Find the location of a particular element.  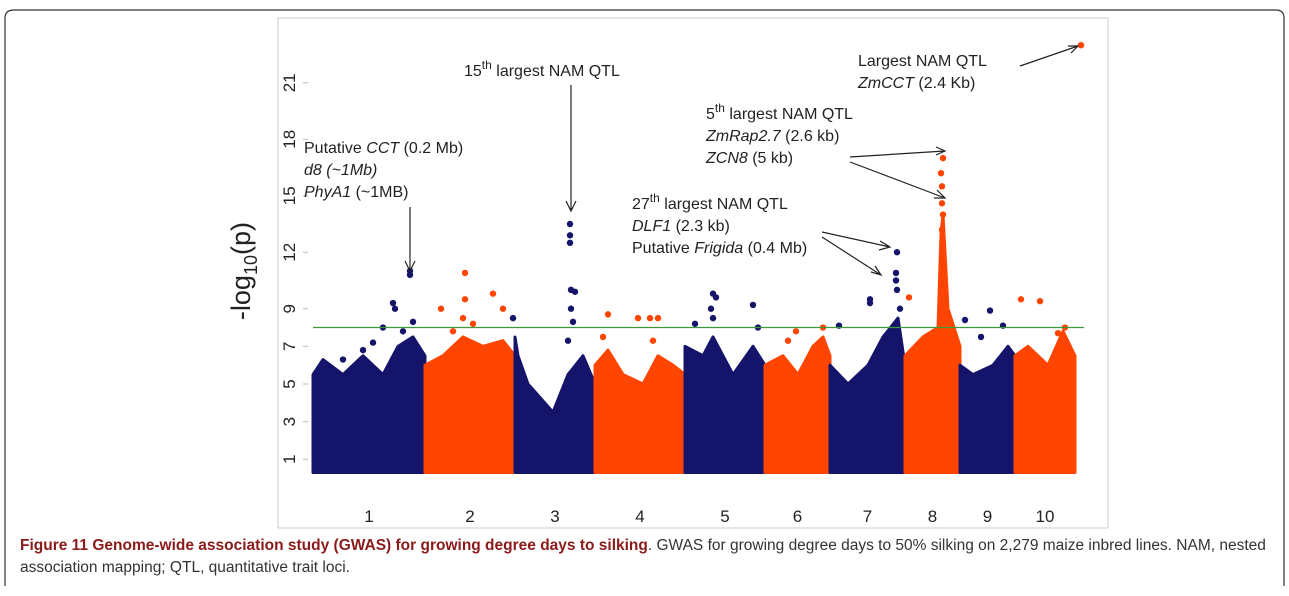

chromosome-label: 5 is located at coordinates (724, 516).